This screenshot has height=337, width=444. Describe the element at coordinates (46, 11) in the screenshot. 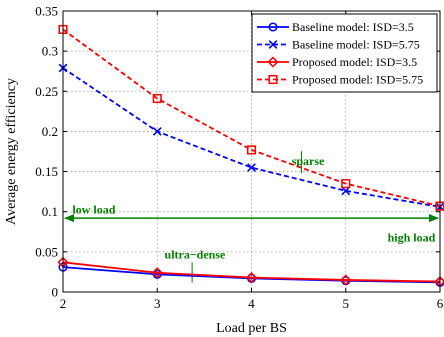

I see `y-tick-label: 0.35` at that location.